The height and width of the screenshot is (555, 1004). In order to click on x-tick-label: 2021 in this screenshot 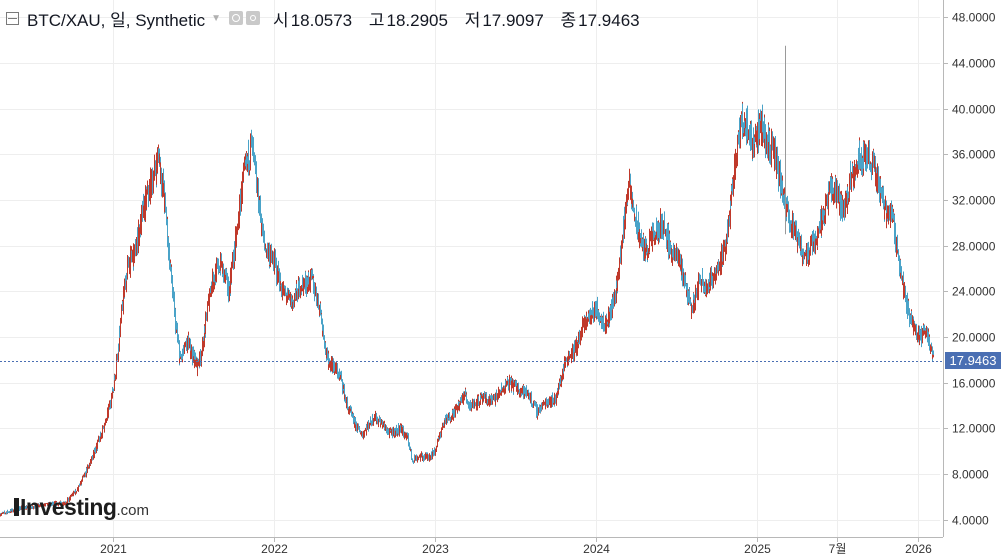, I will do `click(113, 548)`.